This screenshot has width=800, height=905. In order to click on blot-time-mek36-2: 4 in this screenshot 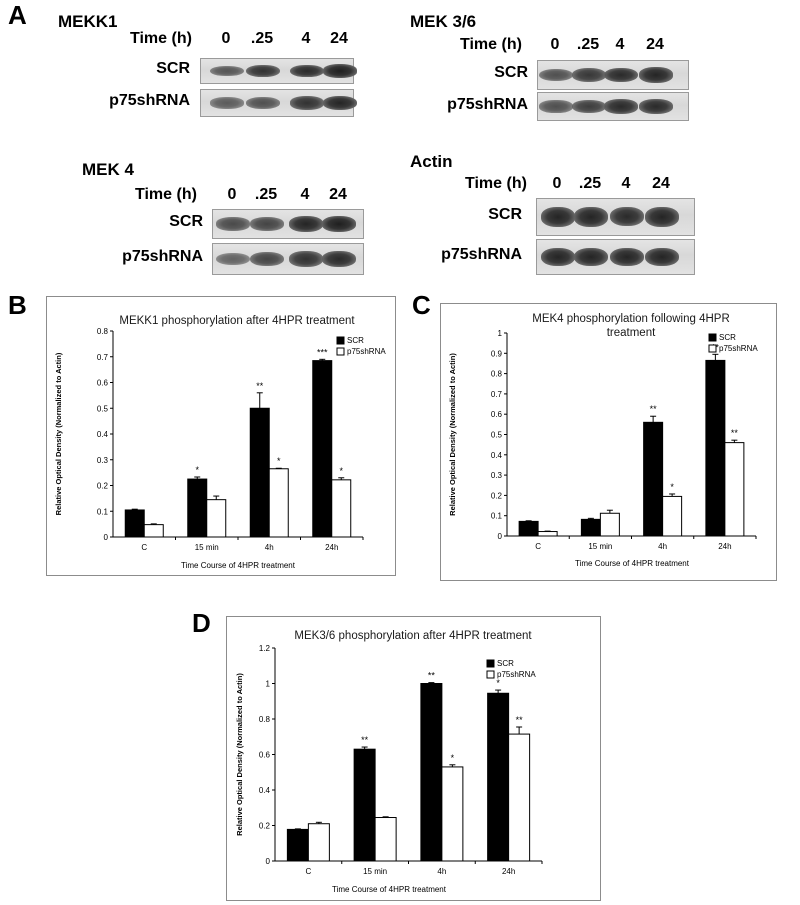, I will do `click(620, 44)`.